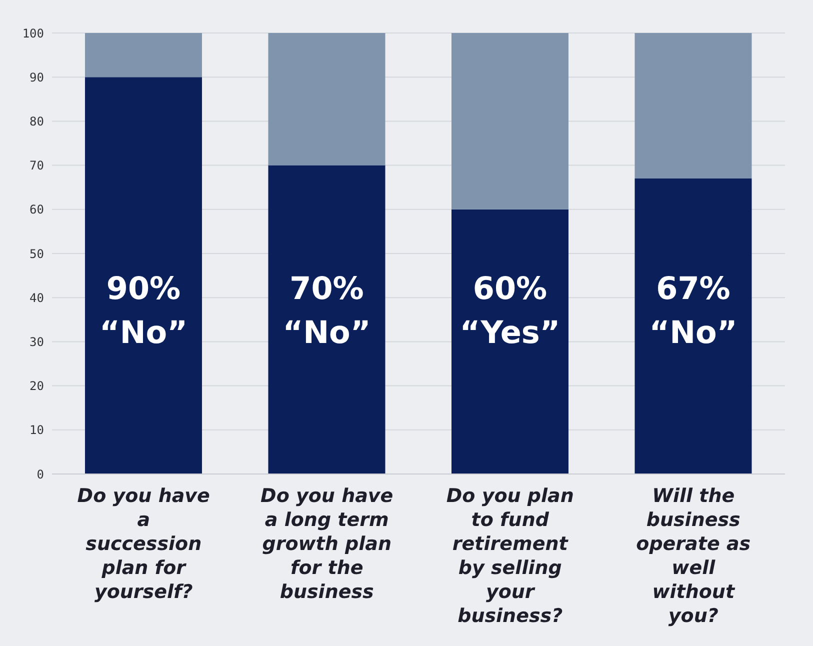 This screenshot has height=646, width=813. What do you see at coordinates (693, 556) in the screenshot?
I see `x-tick-label: Will the business operate as well without you?` at bounding box center [693, 556].